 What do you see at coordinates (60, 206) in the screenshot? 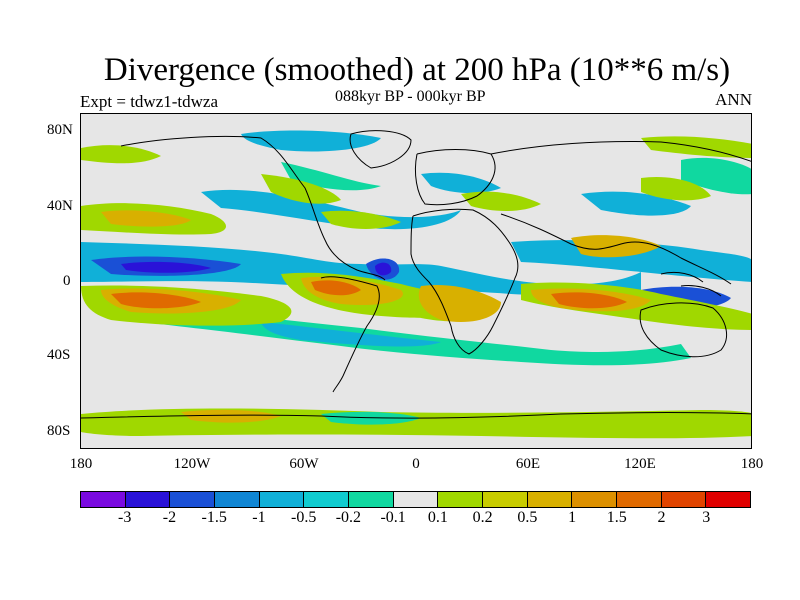
I see `lat-label-40n: 40N` at bounding box center [60, 206].